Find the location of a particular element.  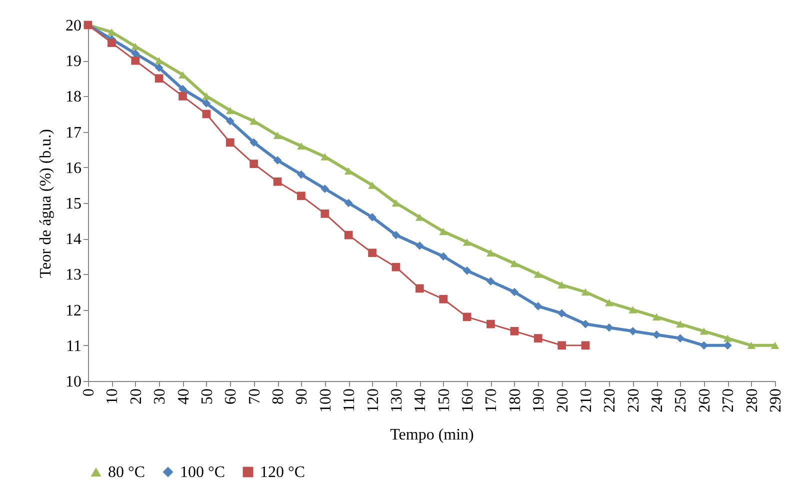

x-tick-label: 160 is located at coordinates (468, 400).